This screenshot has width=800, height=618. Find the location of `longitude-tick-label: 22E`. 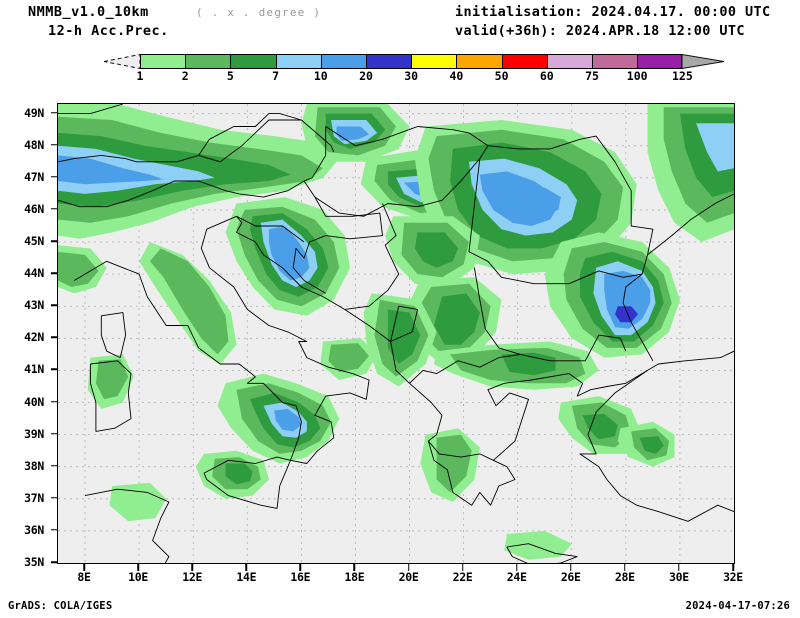

longitude-tick-label: 22E is located at coordinates (462, 577).